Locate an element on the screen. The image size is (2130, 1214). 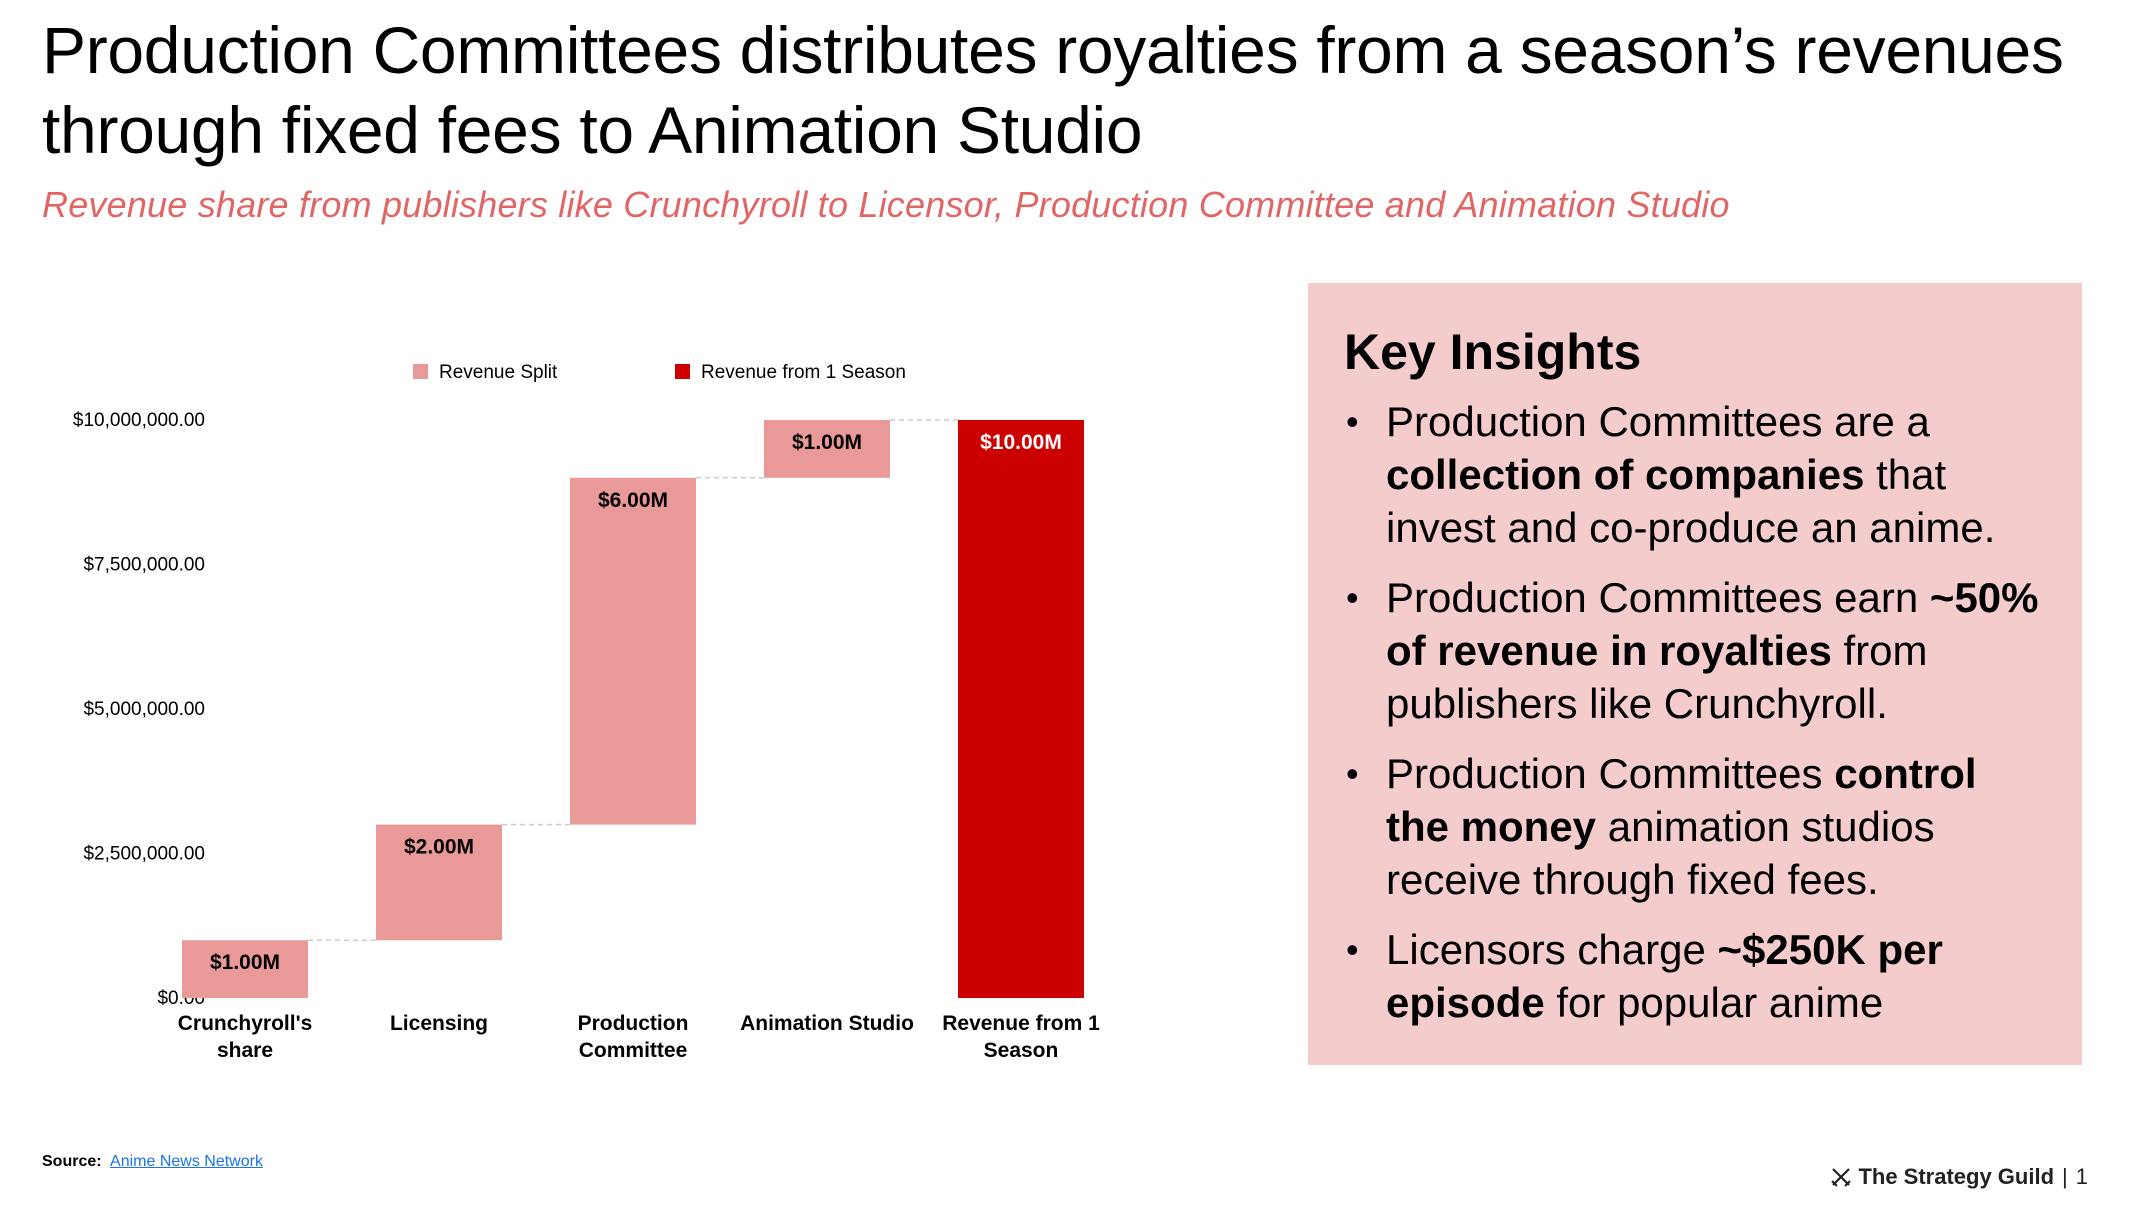
y-tick-label: $5,000,000.00 is located at coordinates (144, 709).